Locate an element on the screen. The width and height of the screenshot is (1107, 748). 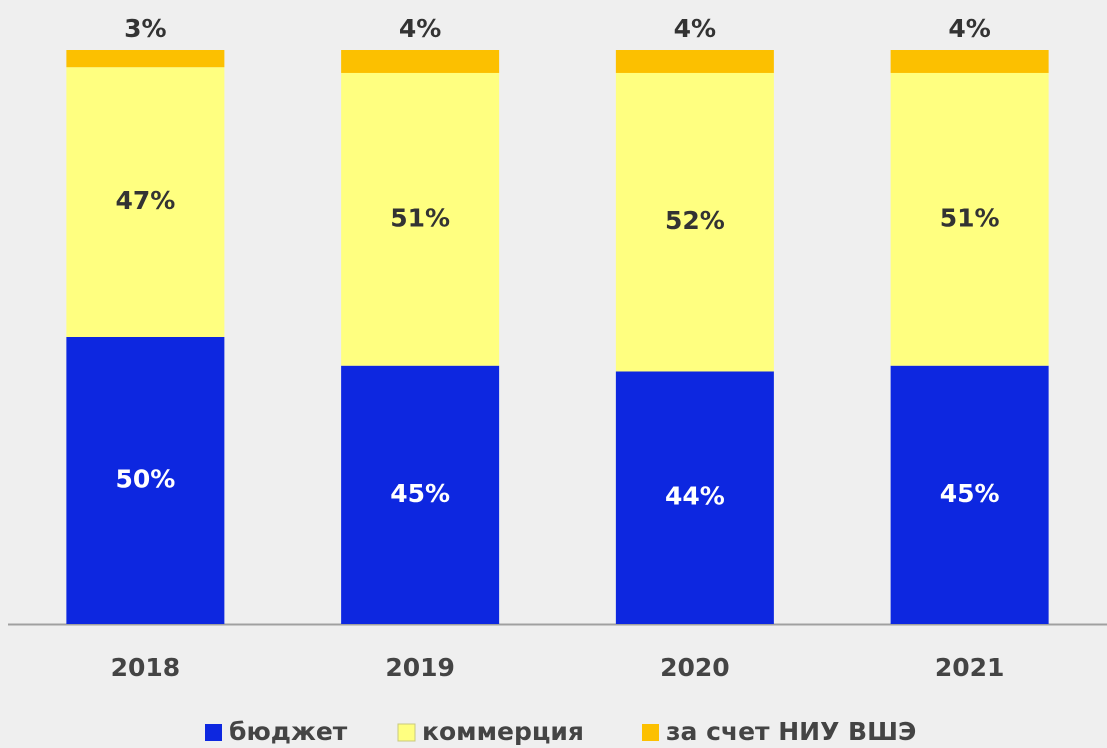
x-tick-label: 2019 is located at coordinates (420, 667).